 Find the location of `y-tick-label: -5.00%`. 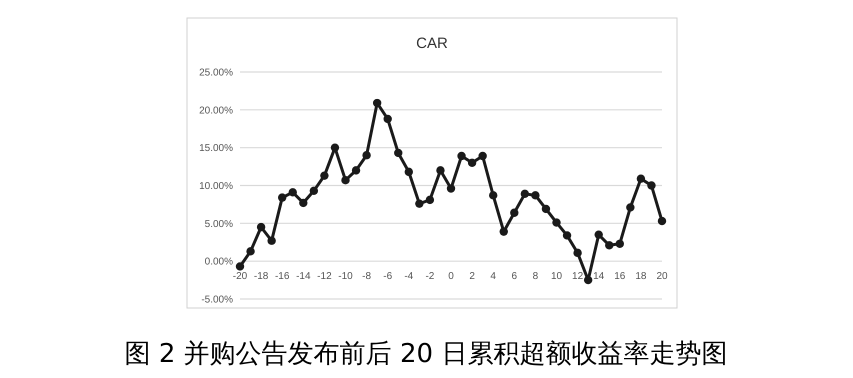

y-tick-label: -5.00% is located at coordinates (217, 300).